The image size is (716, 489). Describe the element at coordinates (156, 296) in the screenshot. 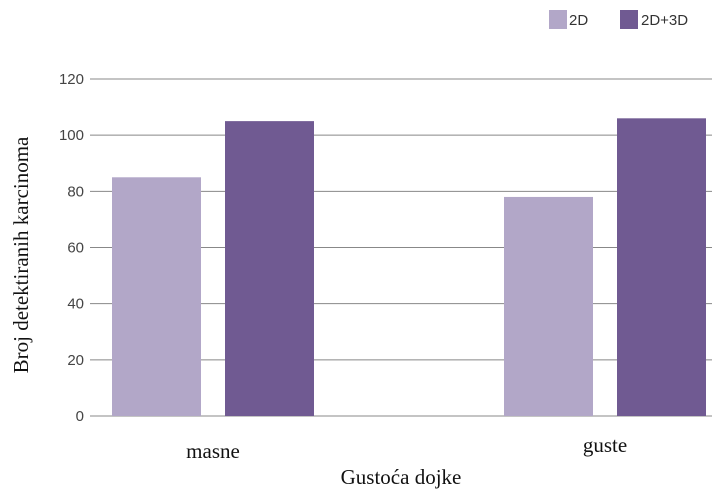

I see `bar-masne-2d` at that location.